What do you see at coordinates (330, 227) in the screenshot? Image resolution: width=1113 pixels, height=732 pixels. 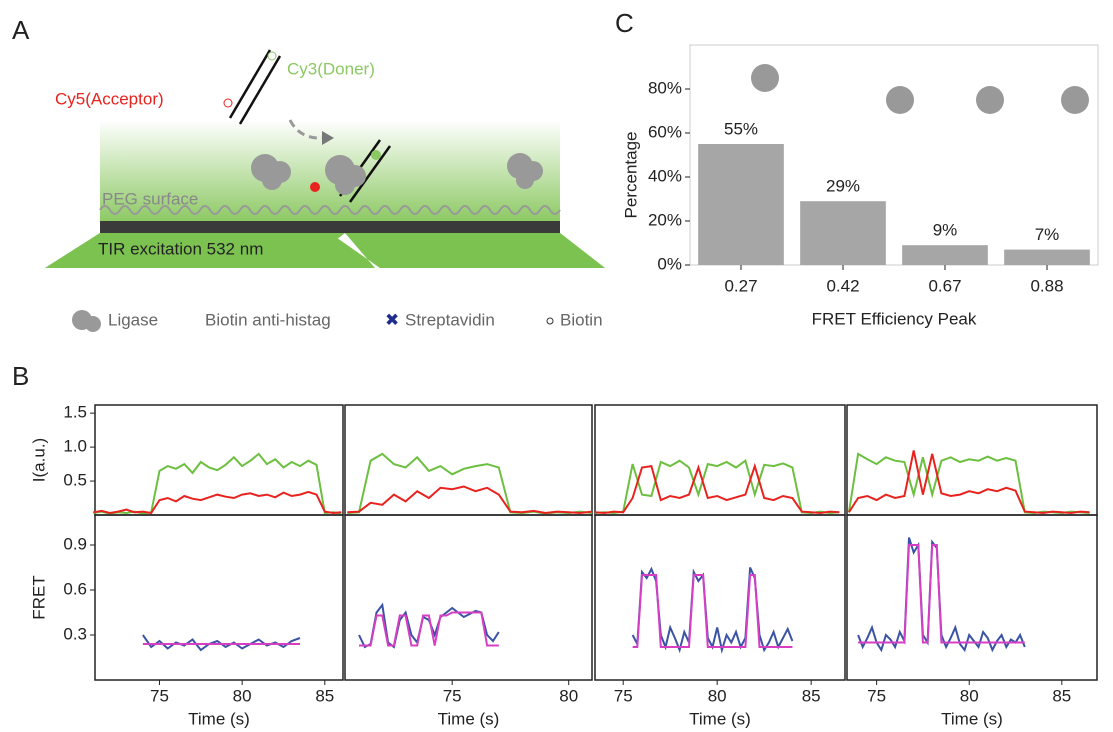 I see `slide` at bounding box center [330, 227].